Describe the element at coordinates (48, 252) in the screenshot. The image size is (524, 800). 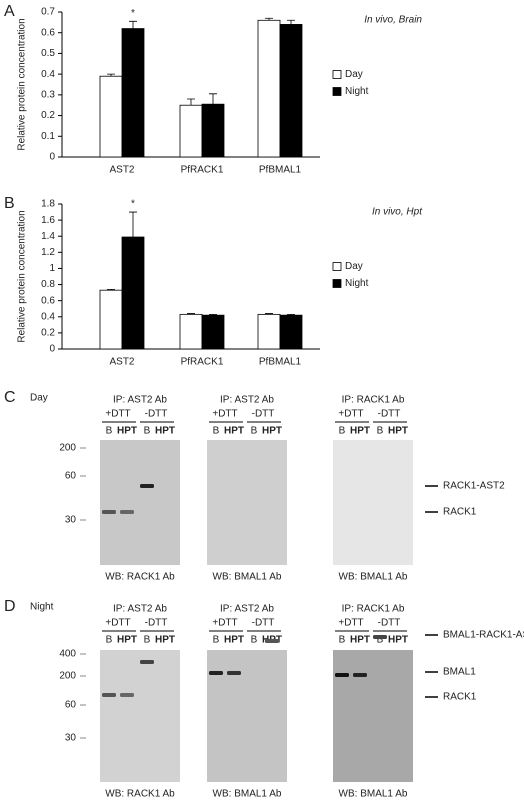
I see `y-tick-label: 1.2` at that location.